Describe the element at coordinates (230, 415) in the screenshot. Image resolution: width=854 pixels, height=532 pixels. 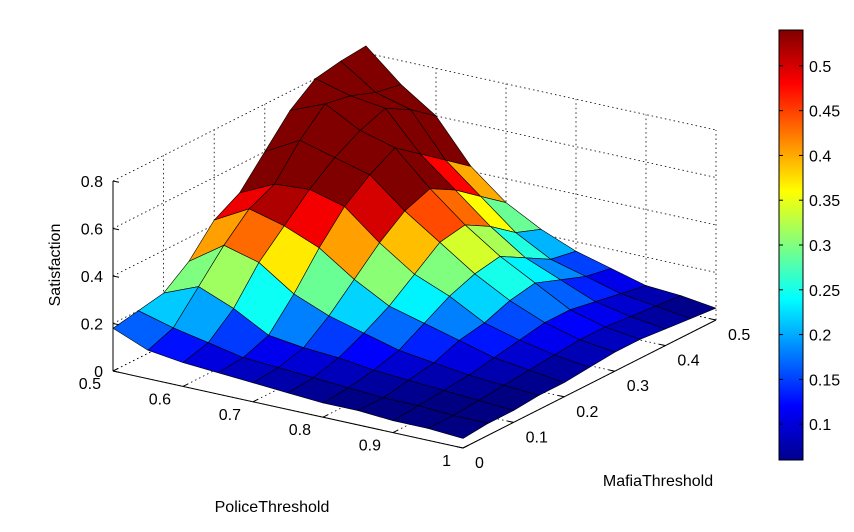
I see `x-tick-label: 0.7` at that location.